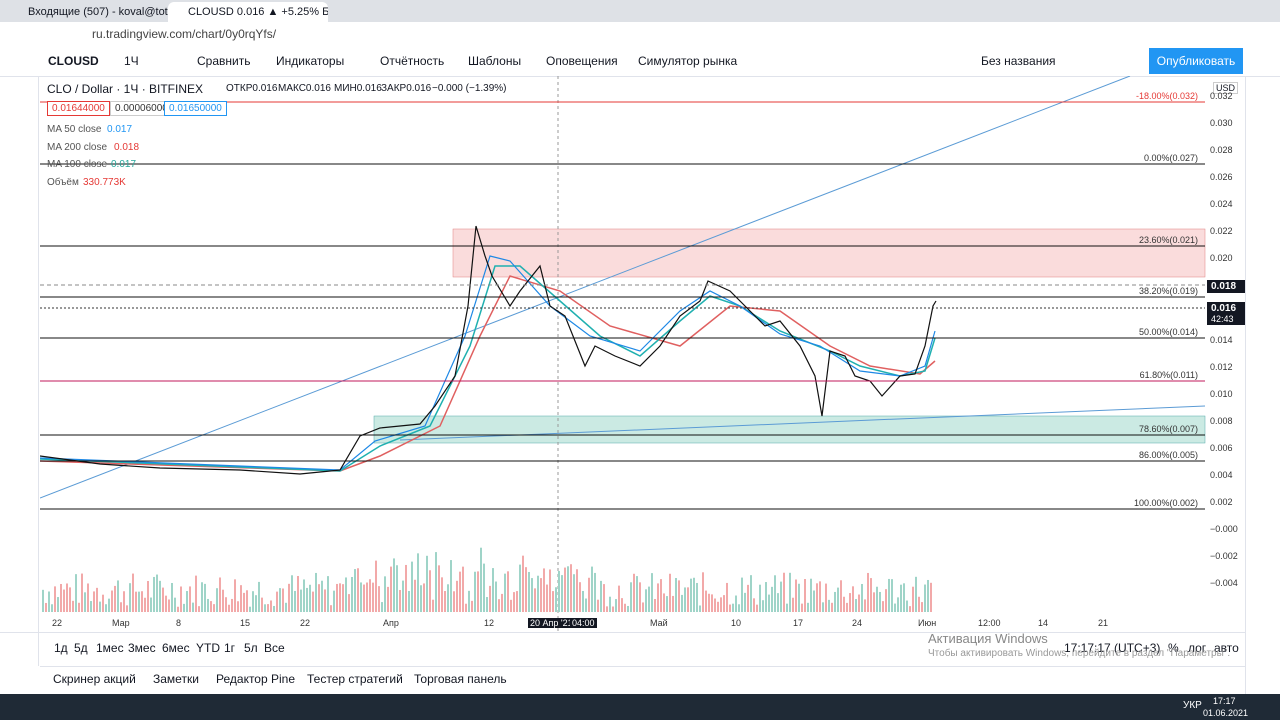  What do you see at coordinates (857, 623) in the screenshot?
I see `time-tick: 24` at bounding box center [857, 623].